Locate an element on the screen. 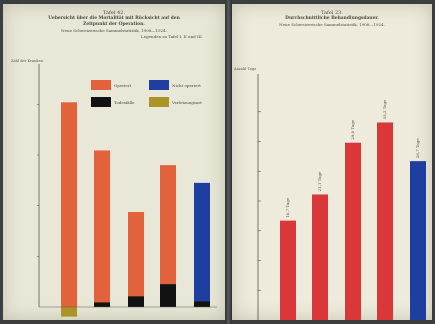 The width and height of the screenshot is (435, 324). bar-not-operated is located at coordinates (202, 244).